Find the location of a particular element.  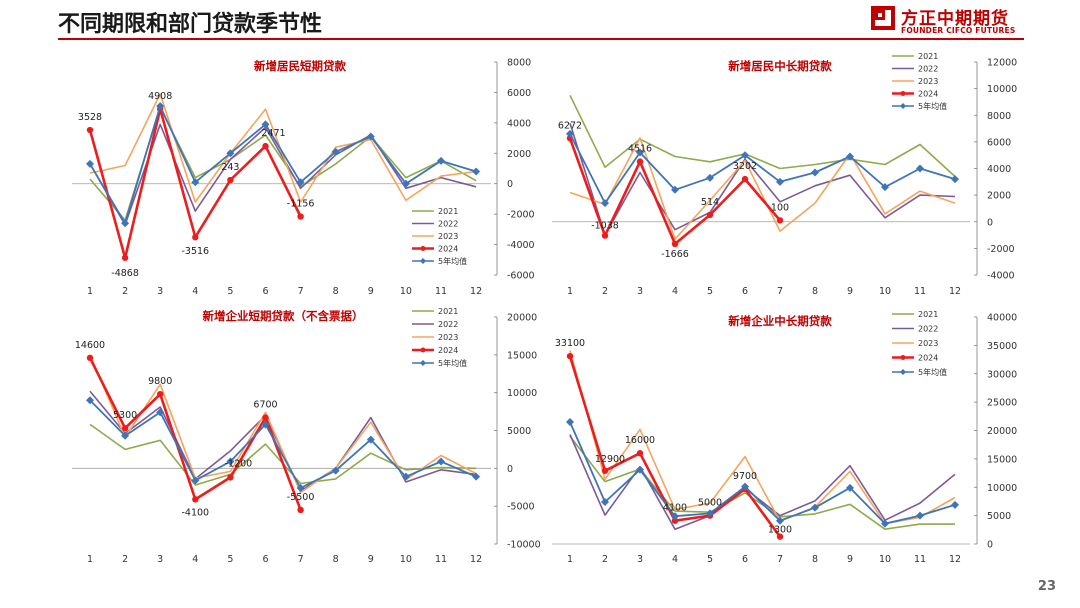

y-tick-label: 40000 is located at coordinates (1002, 318).